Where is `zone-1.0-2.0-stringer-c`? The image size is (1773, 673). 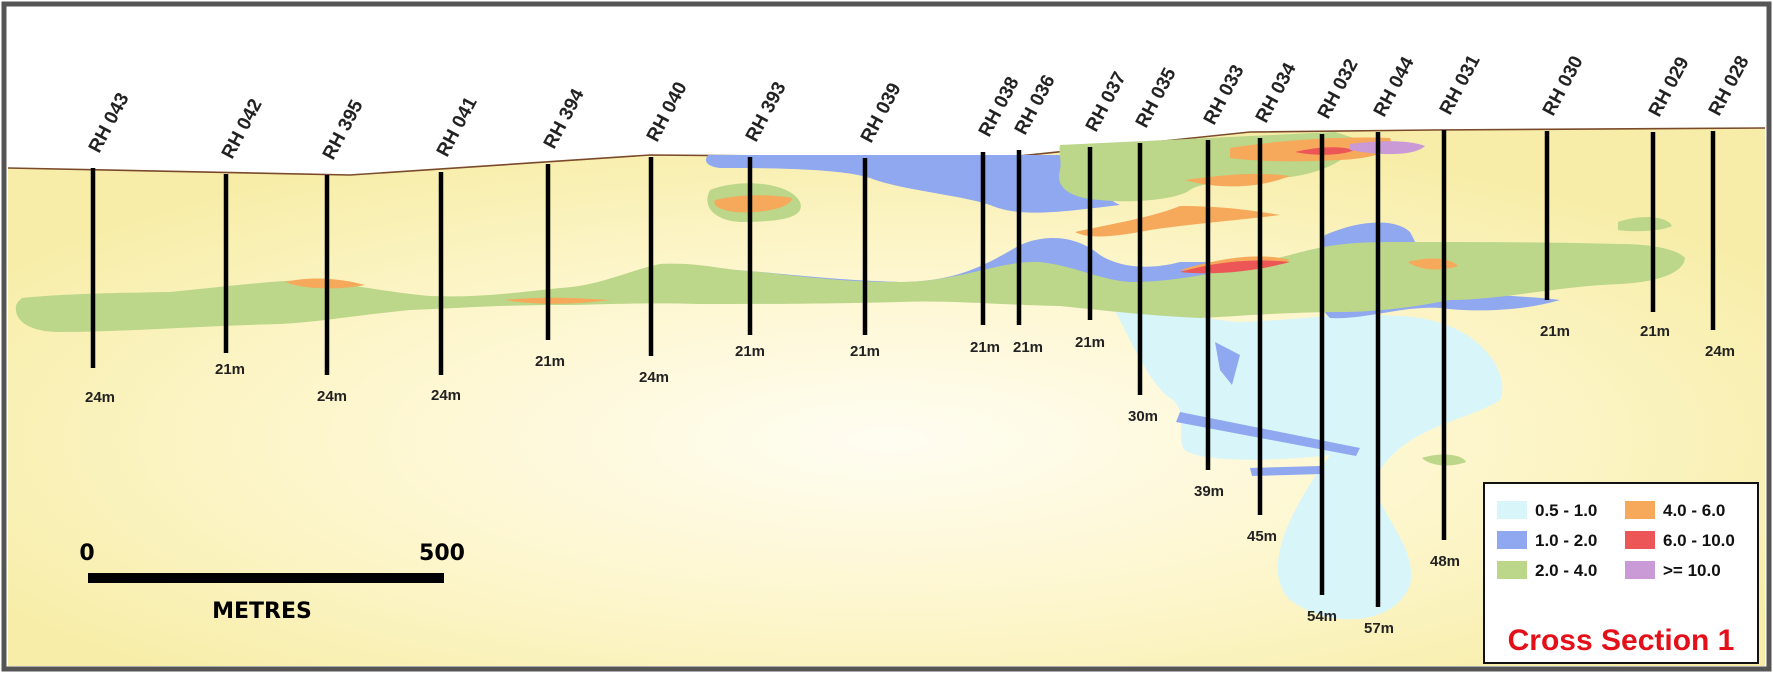 zone-1.0-2.0-stringer-c is located at coordinates (1227, 363).